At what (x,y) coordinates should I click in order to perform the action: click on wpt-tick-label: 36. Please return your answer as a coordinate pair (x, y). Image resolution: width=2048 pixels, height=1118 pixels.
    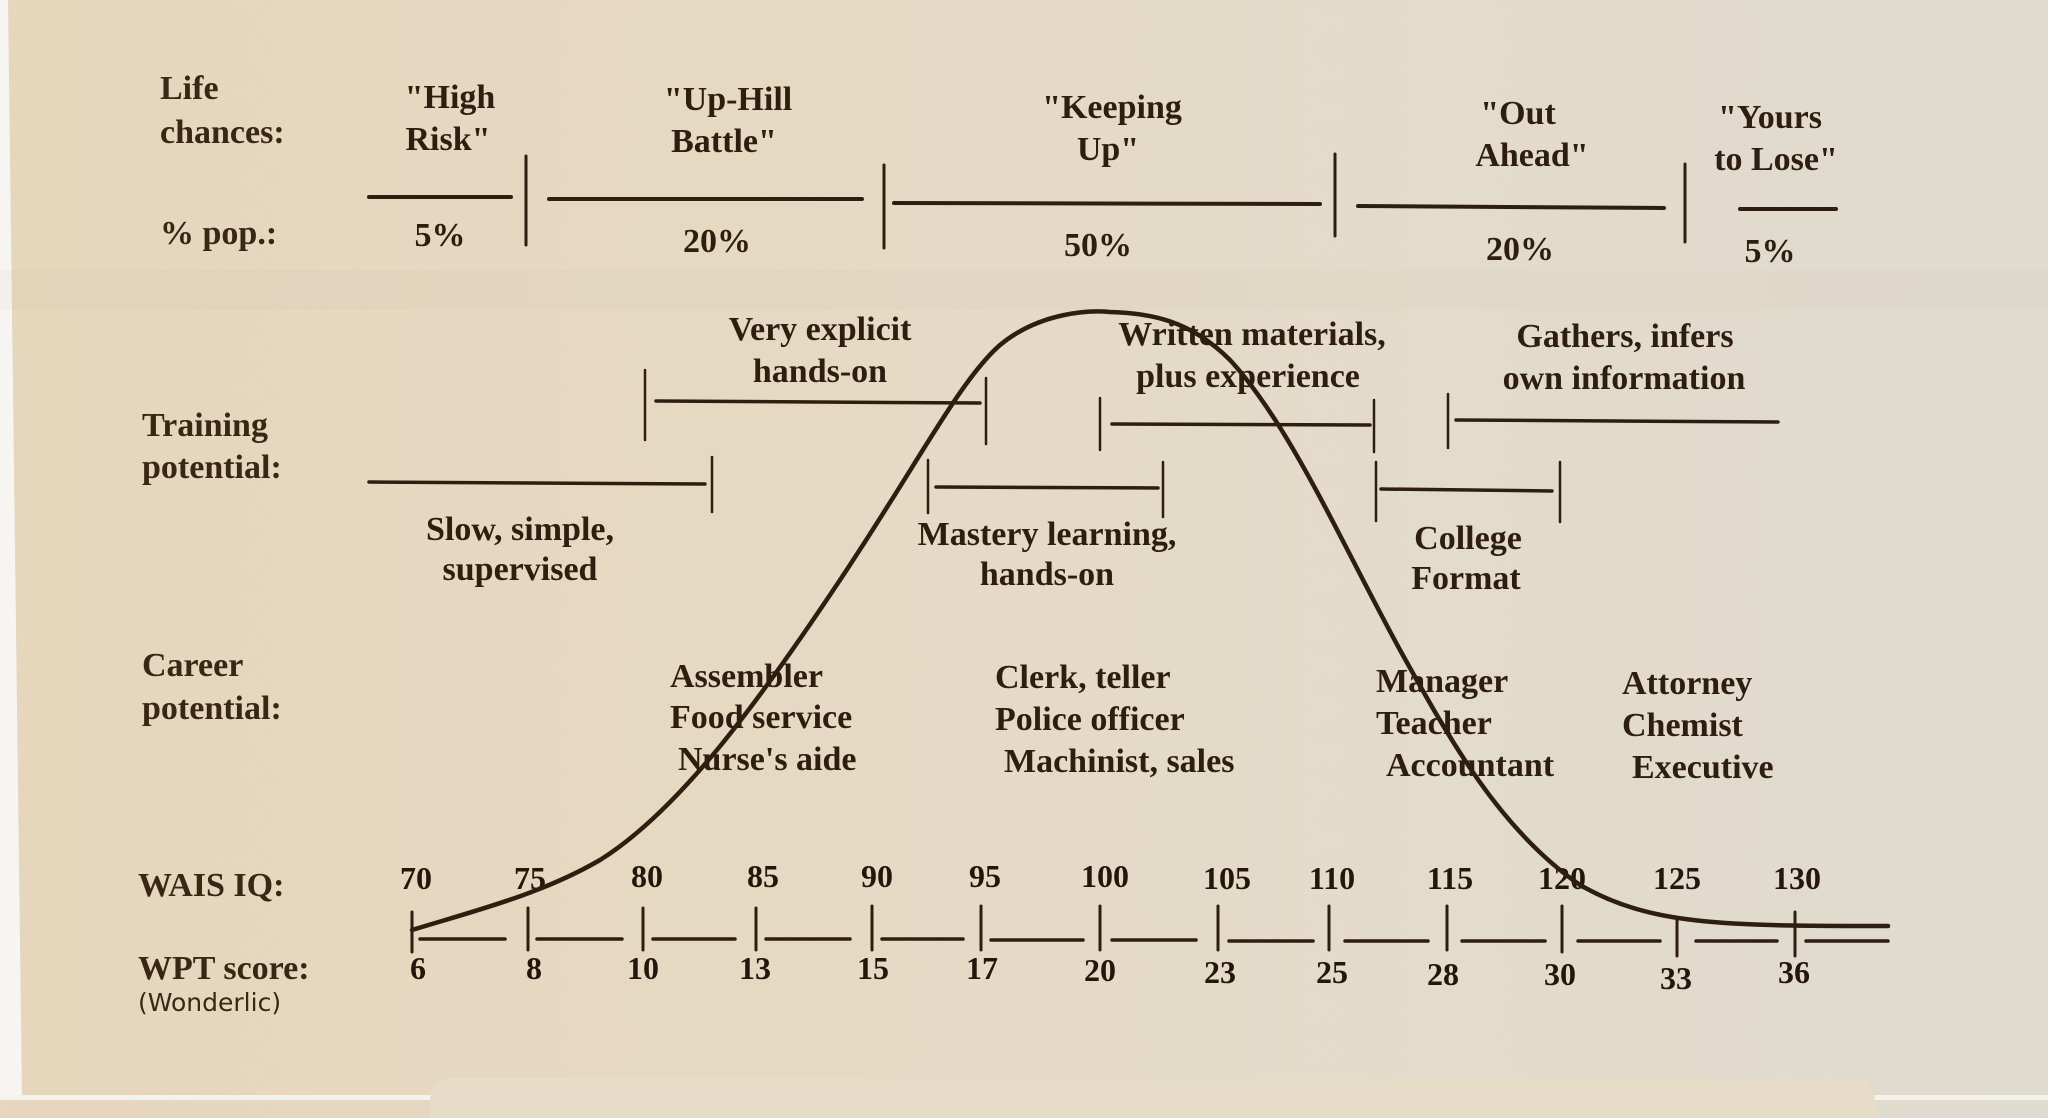
    Looking at the image, I should click on (1794, 972).